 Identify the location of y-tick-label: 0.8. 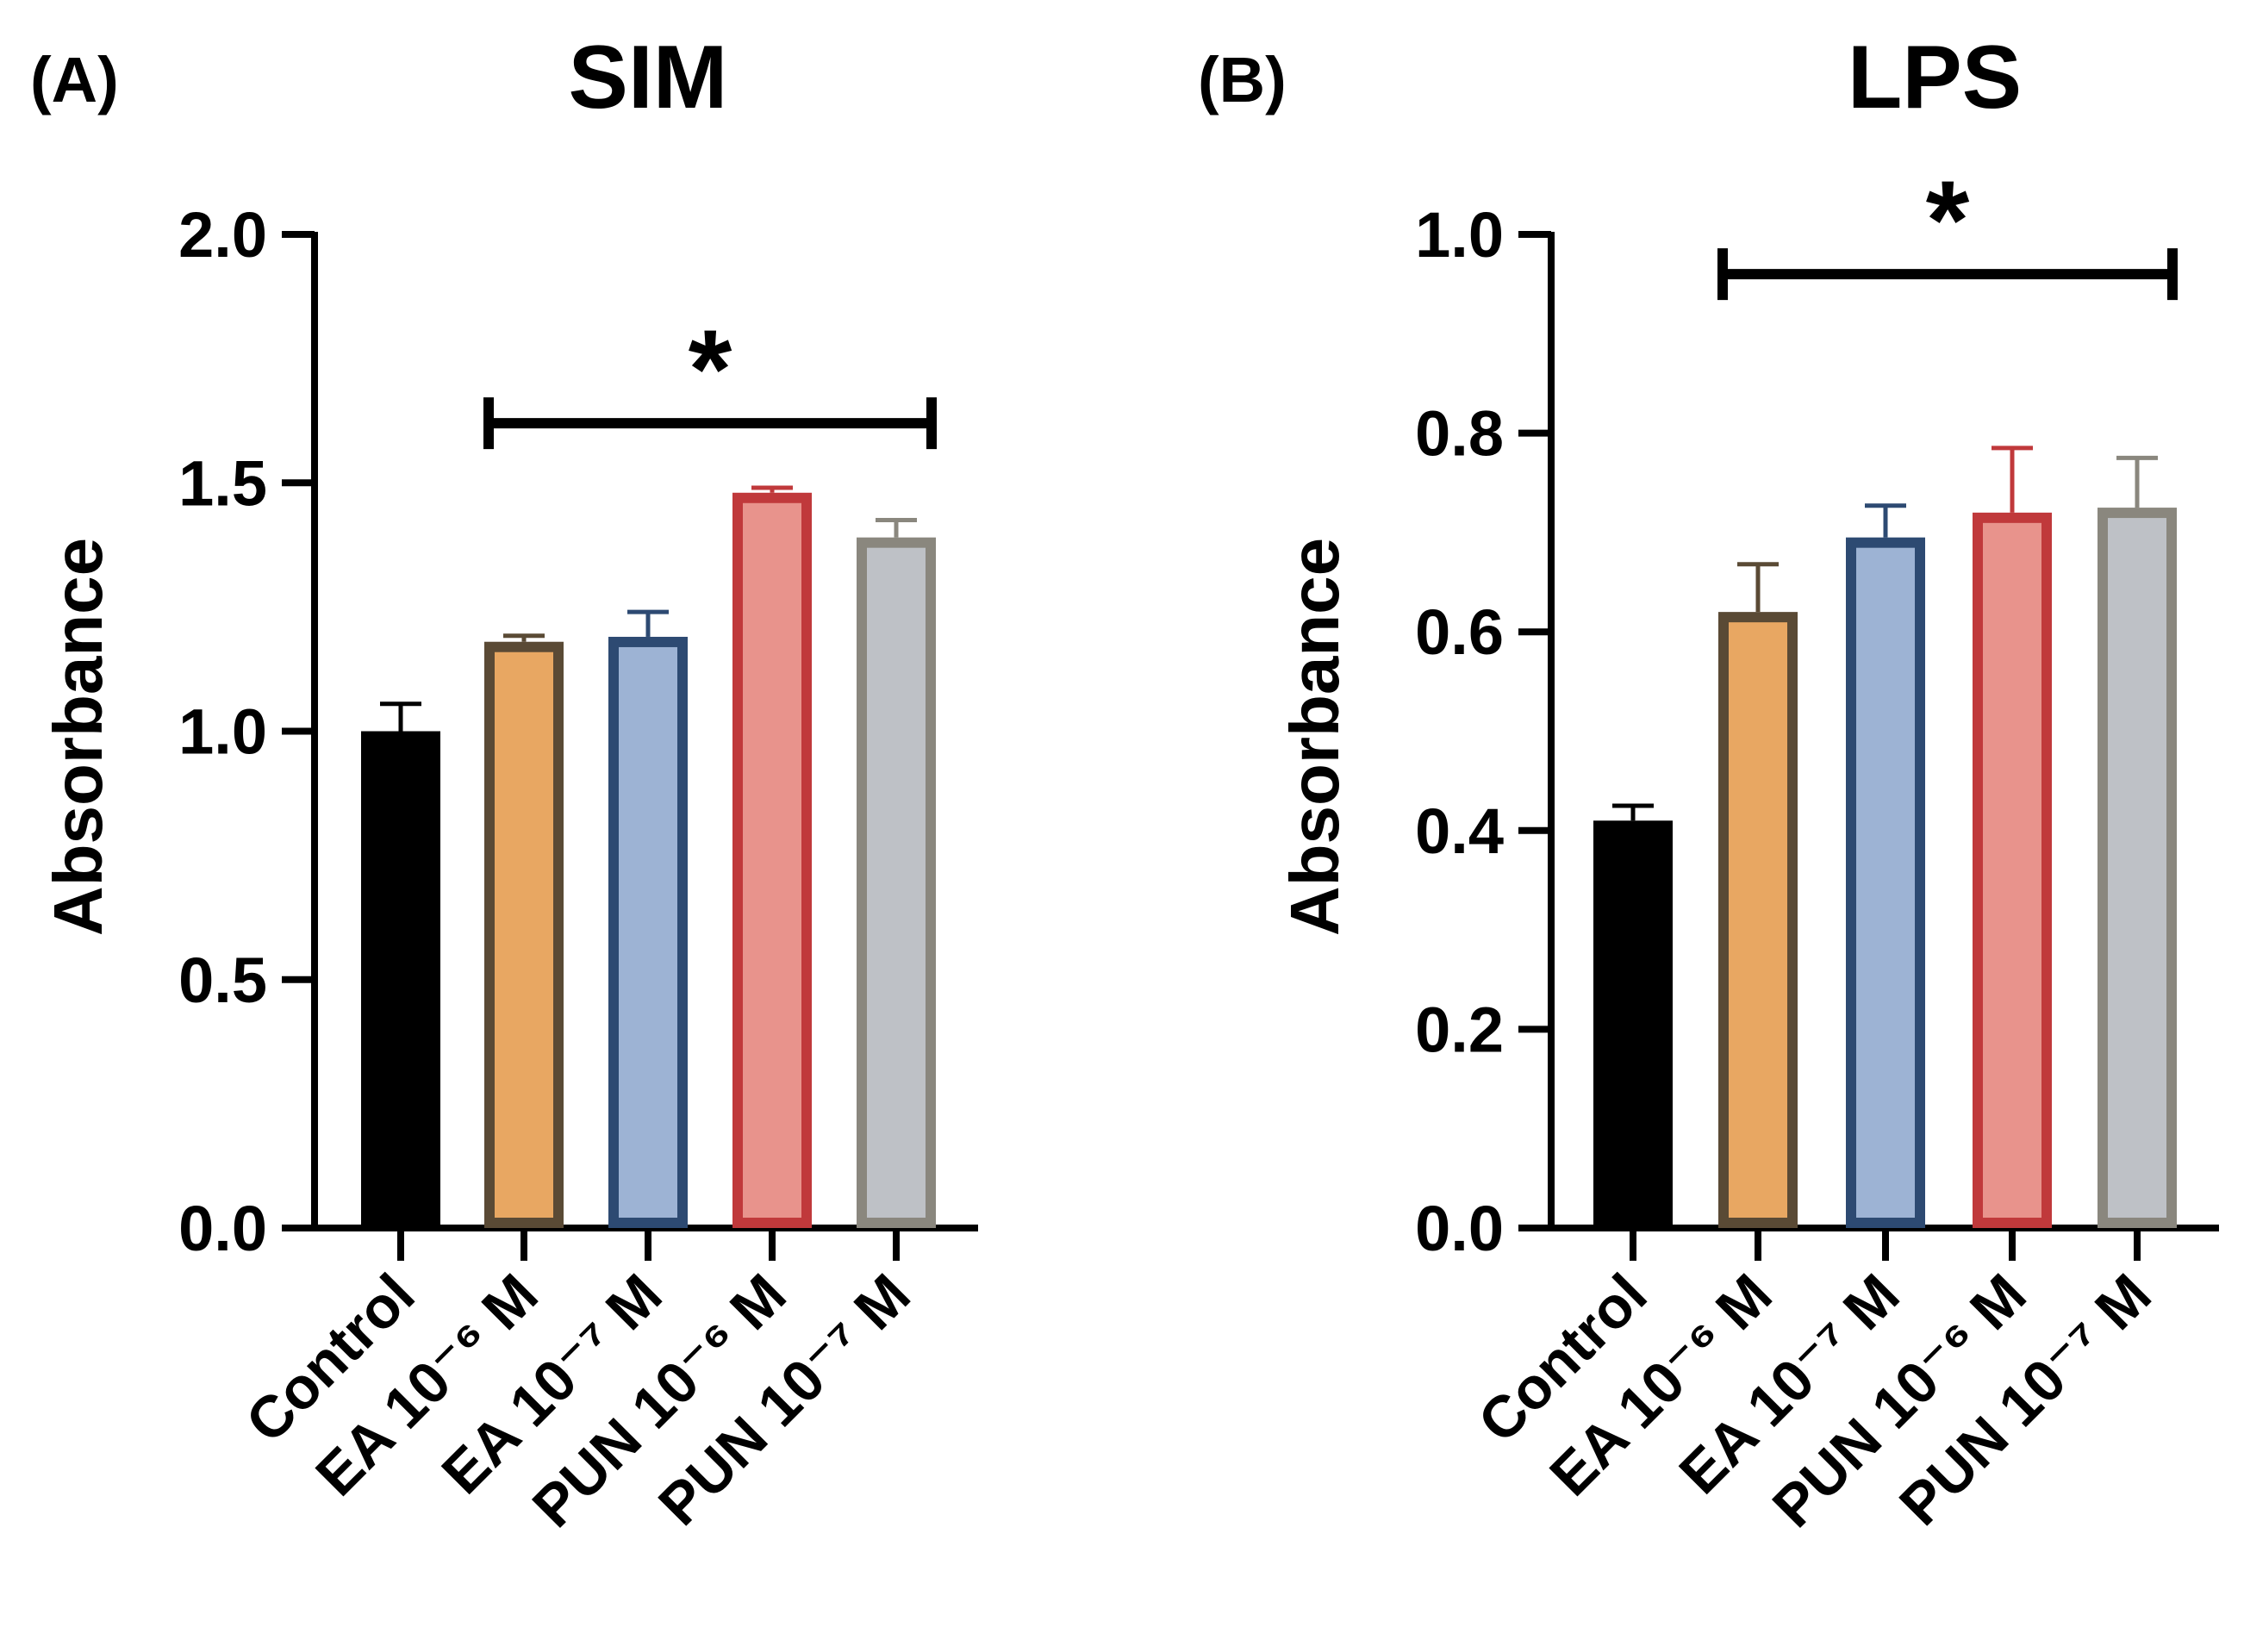
(1459, 434).